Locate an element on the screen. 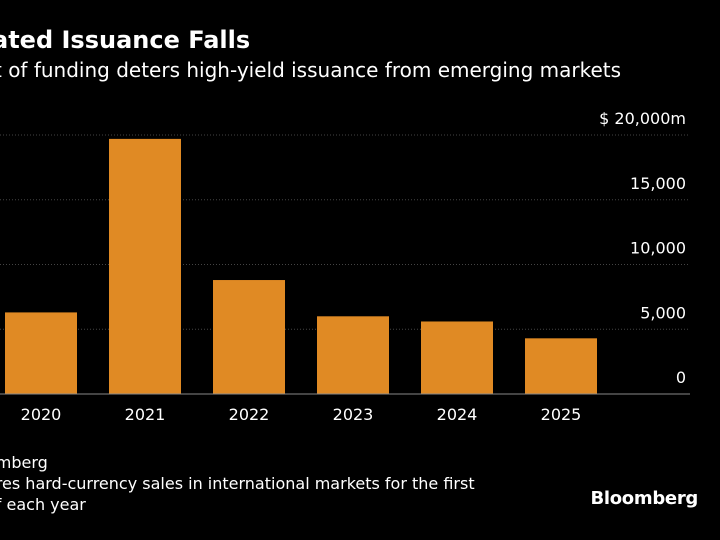 The image size is (720, 540). bar-2022 is located at coordinates (249, 337).